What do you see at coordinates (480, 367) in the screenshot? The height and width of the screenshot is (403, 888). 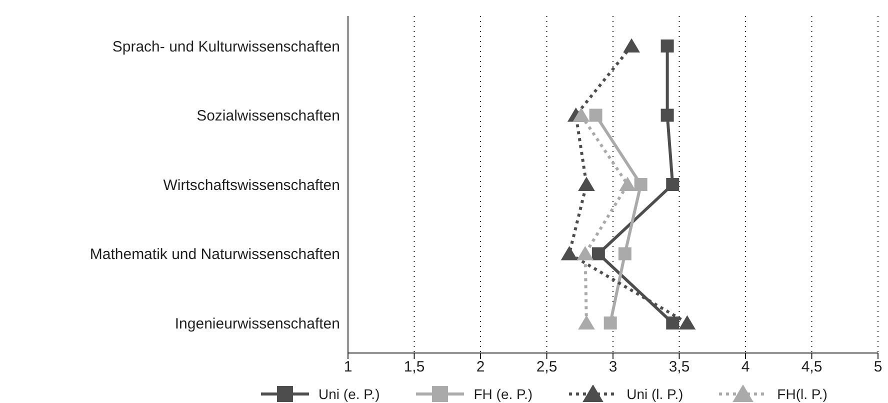 I see `x-tick-label: 2` at bounding box center [480, 367].